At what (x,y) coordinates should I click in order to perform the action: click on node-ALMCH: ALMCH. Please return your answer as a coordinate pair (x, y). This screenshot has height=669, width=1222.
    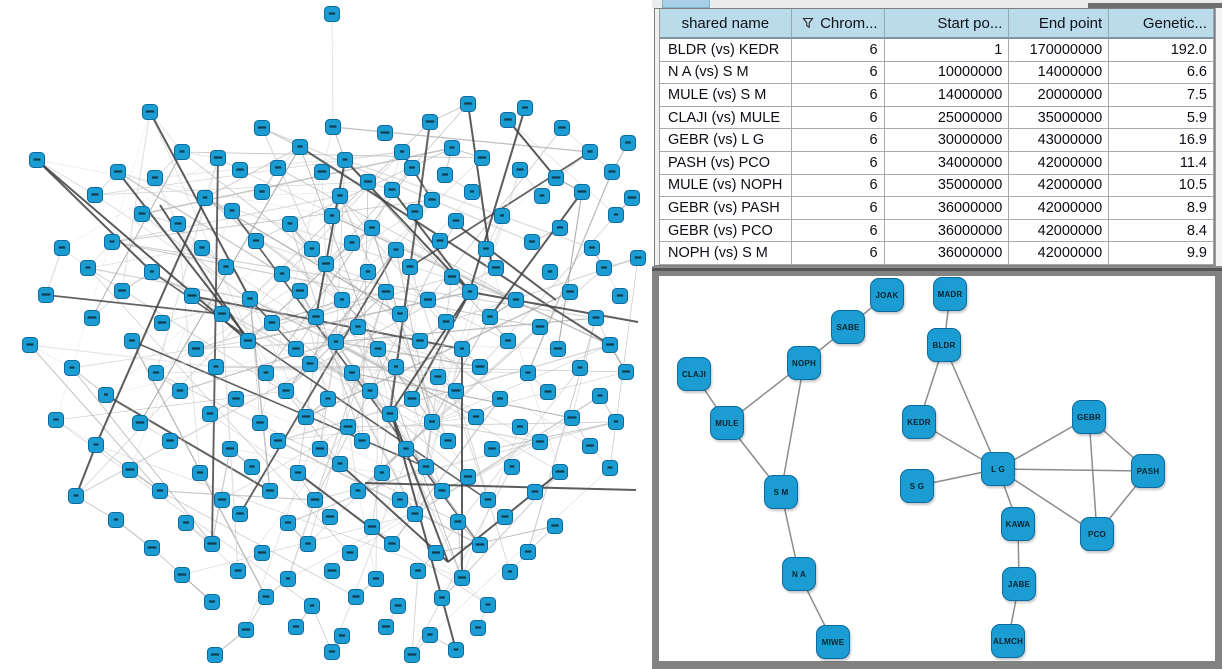
    Looking at the image, I should click on (1008, 641).